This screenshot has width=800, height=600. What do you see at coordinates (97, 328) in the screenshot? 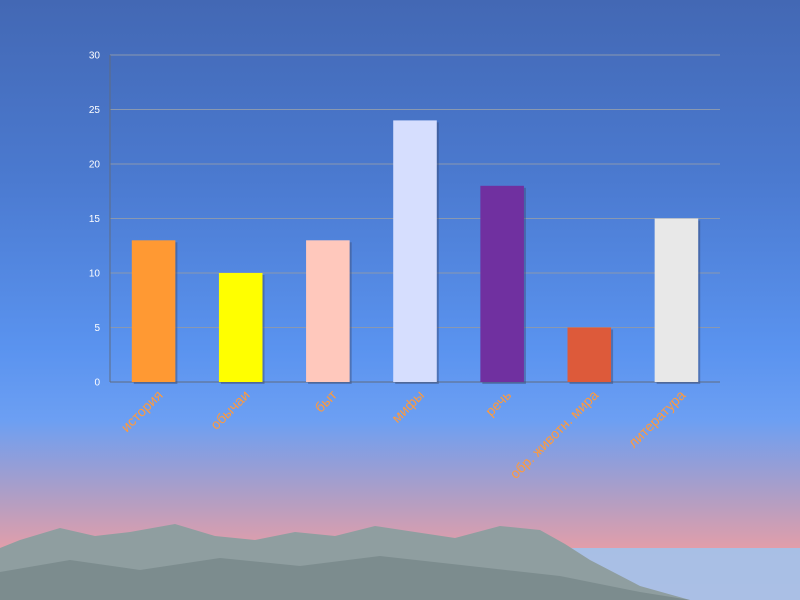
I see `y-tick-label: 5` at bounding box center [97, 328].